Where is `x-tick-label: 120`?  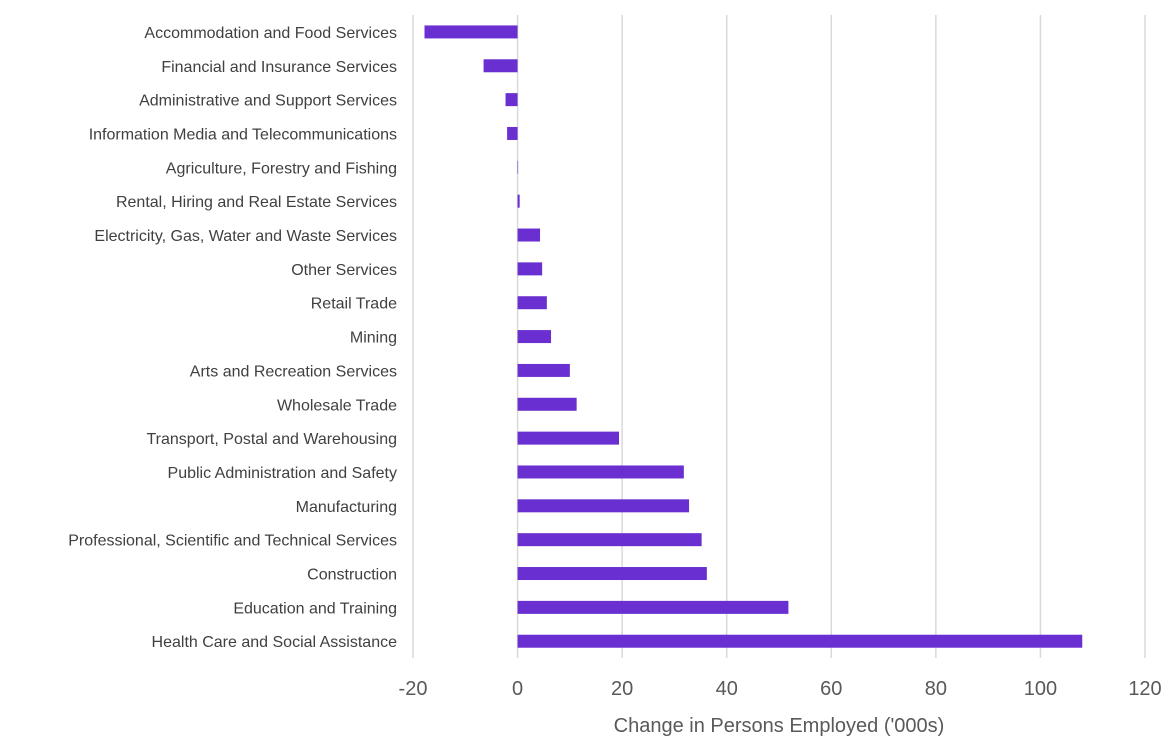
x-tick-label: 120 is located at coordinates (1144, 689).